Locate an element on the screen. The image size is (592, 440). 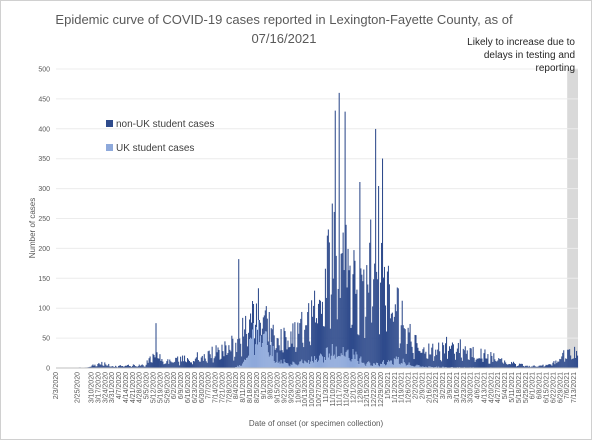
x-tick-label: 1/26/2021 is located at coordinates (409, 387).